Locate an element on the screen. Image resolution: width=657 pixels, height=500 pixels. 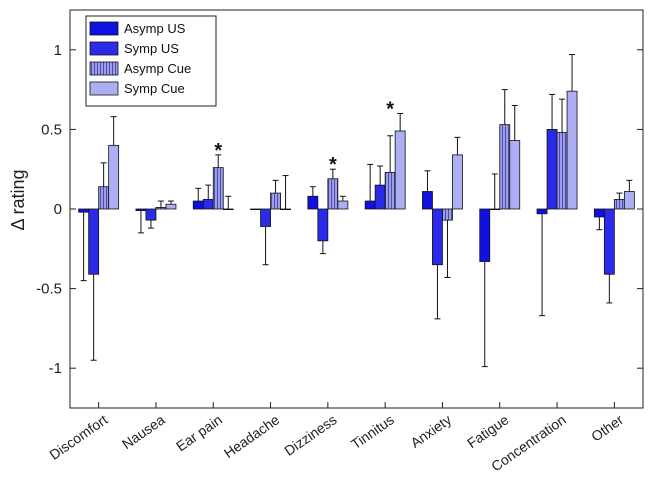
x-category-label: Tinnitus is located at coordinates (372, 431).